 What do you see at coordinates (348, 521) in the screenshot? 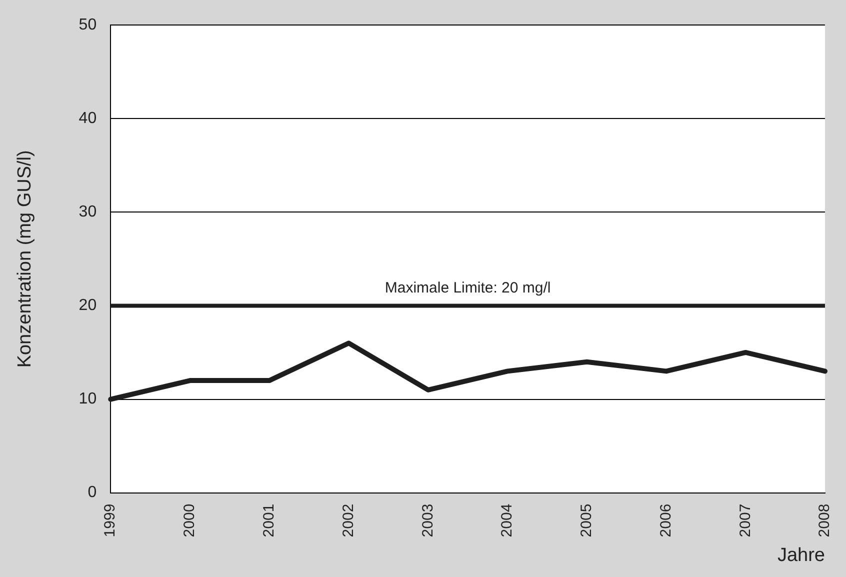
I see `x-tick-label: 2002` at bounding box center [348, 521].